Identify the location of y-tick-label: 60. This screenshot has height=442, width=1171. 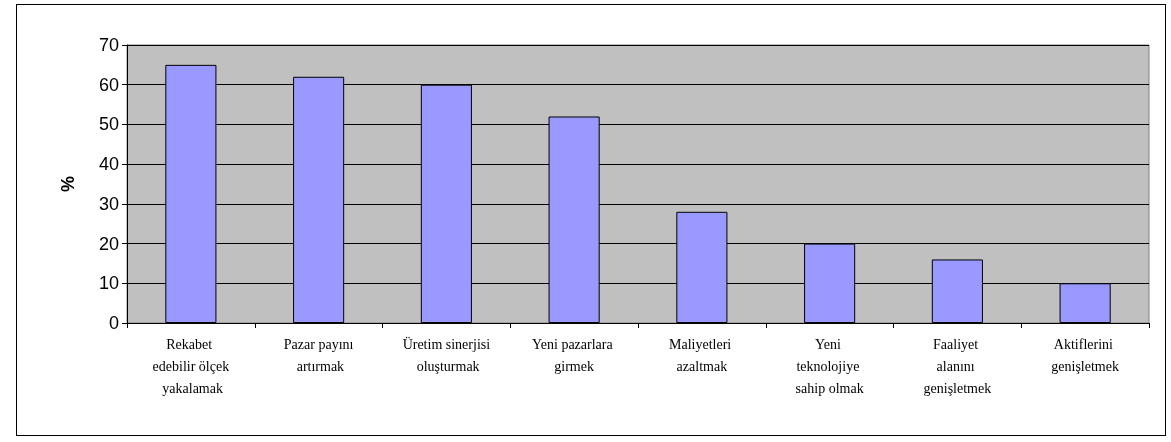
(108, 84).